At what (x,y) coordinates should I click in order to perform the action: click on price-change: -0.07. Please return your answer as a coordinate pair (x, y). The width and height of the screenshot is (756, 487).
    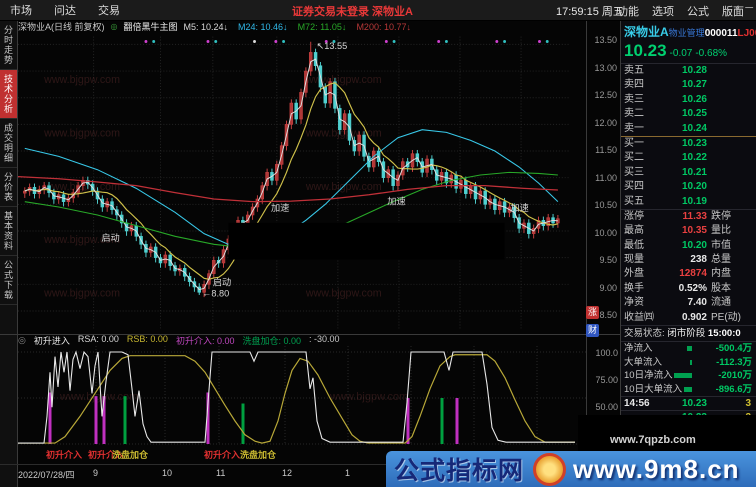
    Looking at the image, I should click on (681, 53).